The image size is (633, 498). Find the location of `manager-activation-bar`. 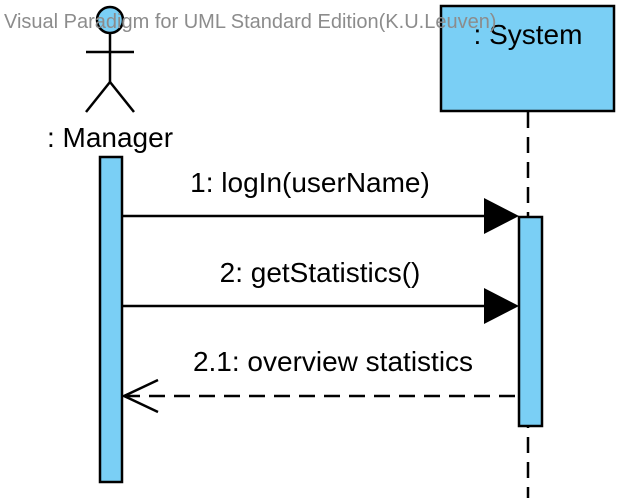

manager-activation-bar is located at coordinates (111, 319).